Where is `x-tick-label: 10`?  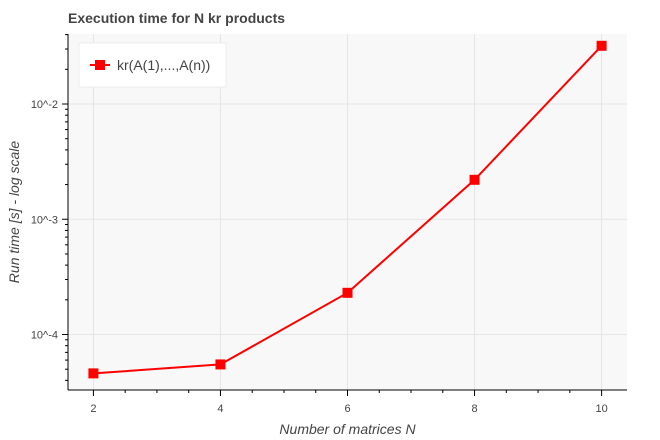
x-tick-label: 10 is located at coordinates (601, 409).